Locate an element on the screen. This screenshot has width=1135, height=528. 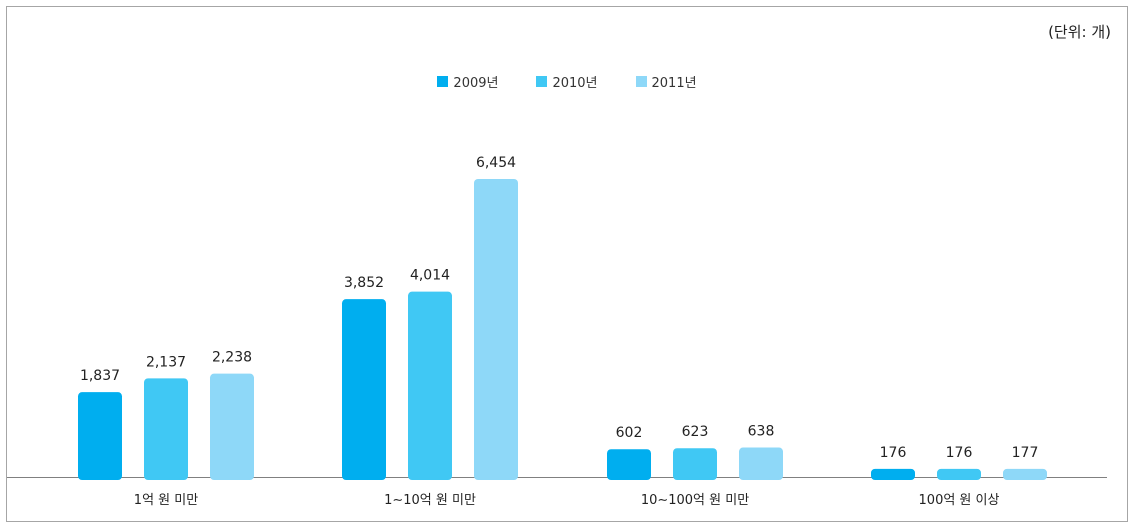
data-label-2011년-2: 638 is located at coordinates (761, 432).